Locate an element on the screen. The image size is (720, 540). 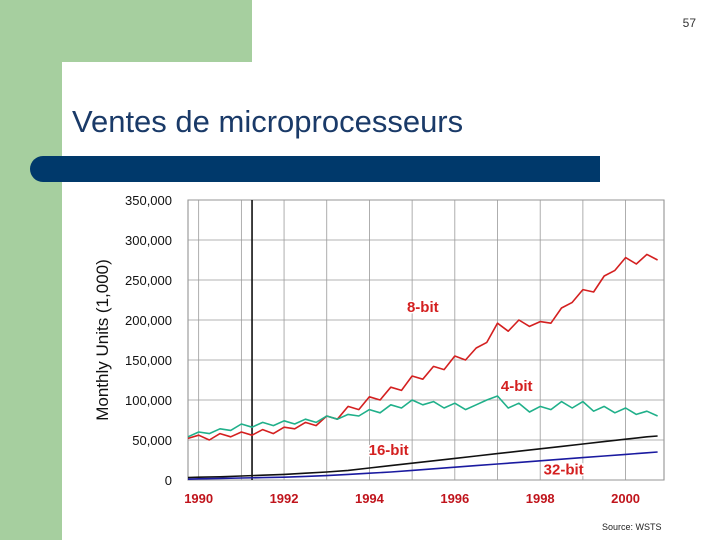
y-axis-label: Monthly Units (1,000) is located at coordinates (102, 340).